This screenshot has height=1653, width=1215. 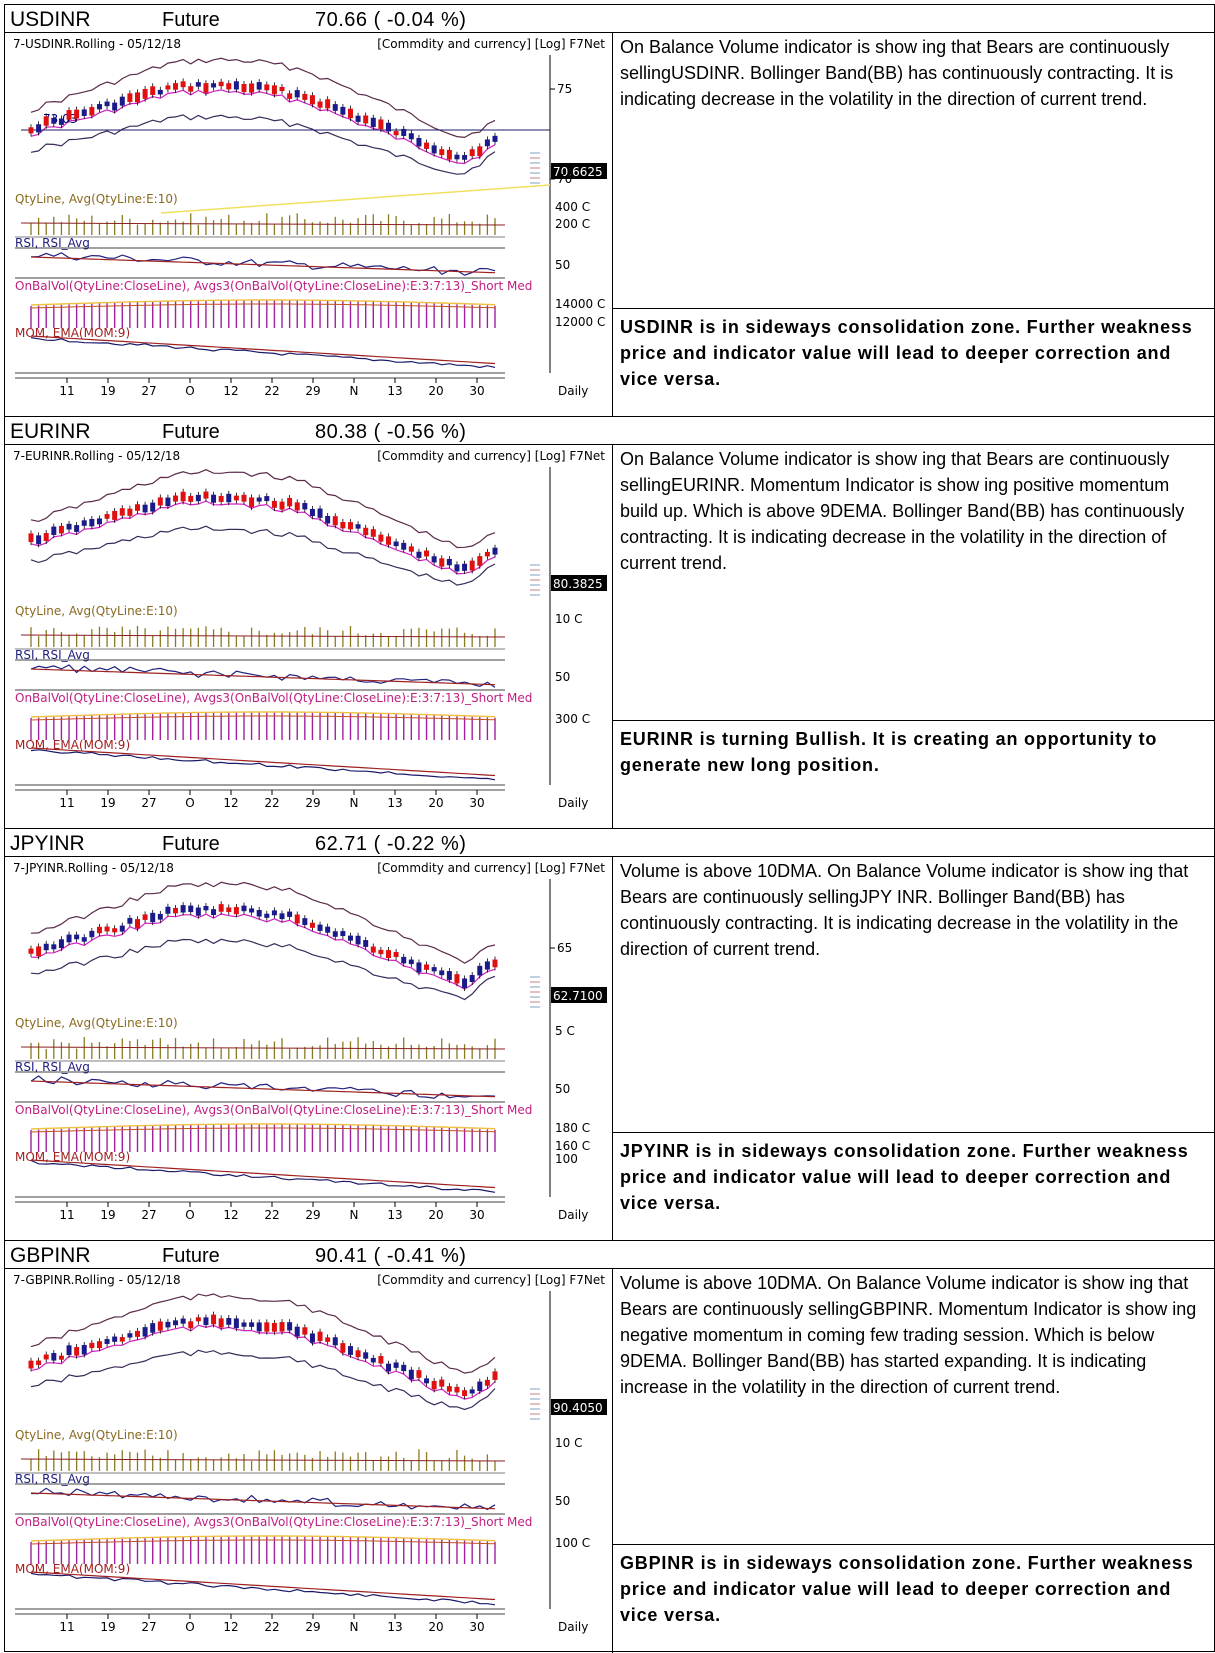 I want to click on instrument-price-change: 80.38 ( -0.56 %), so click(x=391, y=432).